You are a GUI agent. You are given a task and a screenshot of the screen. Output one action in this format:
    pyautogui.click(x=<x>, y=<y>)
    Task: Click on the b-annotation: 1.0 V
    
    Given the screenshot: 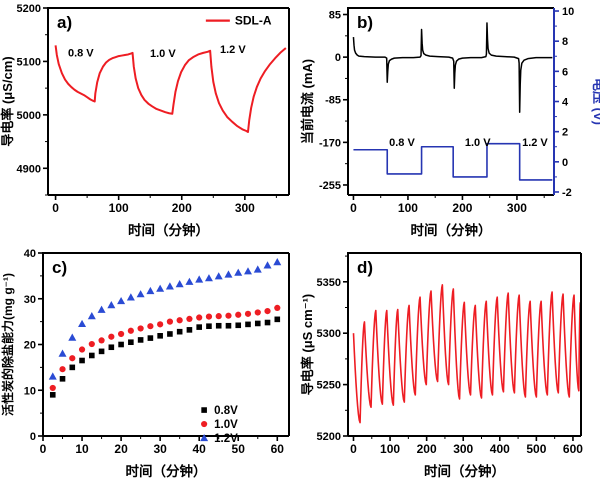 What is the action you would take?
    pyautogui.click(x=478, y=143)
    